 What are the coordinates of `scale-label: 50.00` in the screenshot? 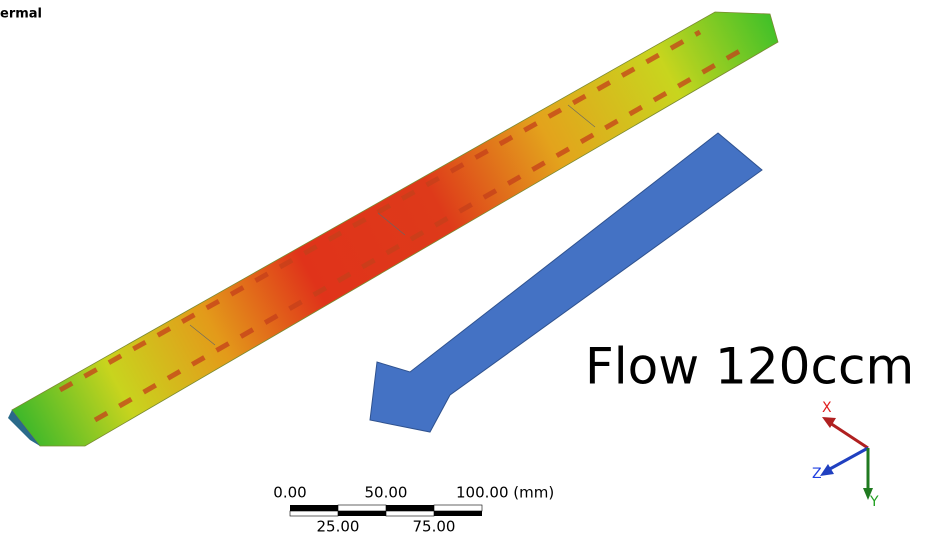 It's located at (386, 493).